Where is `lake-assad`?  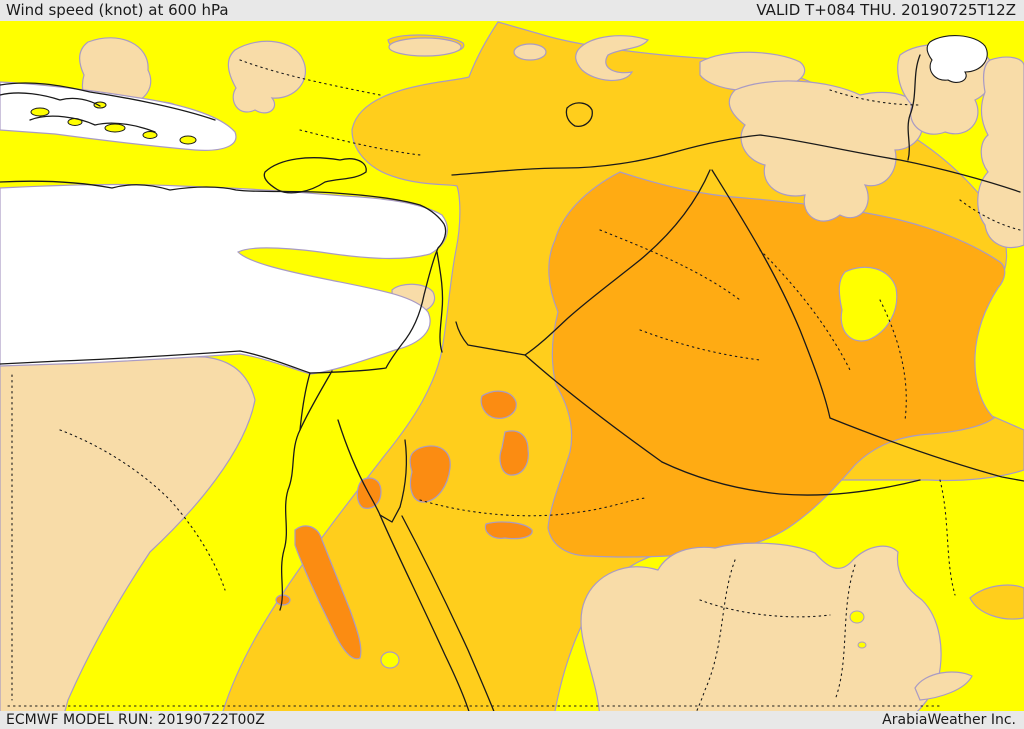 lake-assad is located at coordinates (579, 114).